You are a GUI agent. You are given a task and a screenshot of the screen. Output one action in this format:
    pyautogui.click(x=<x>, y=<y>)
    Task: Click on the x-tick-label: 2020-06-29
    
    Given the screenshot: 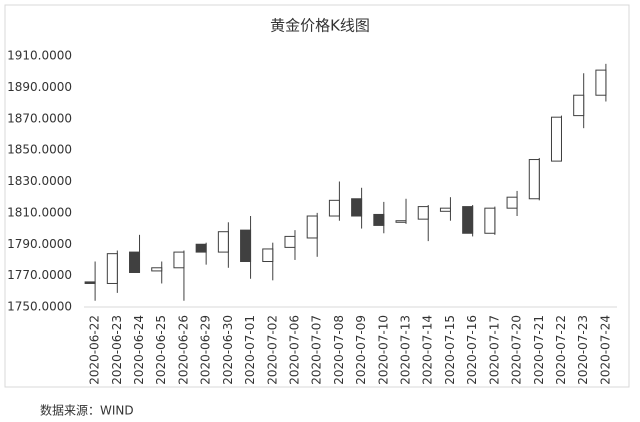 What is the action you would take?
    pyautogui.click(x=206, y=350)
    